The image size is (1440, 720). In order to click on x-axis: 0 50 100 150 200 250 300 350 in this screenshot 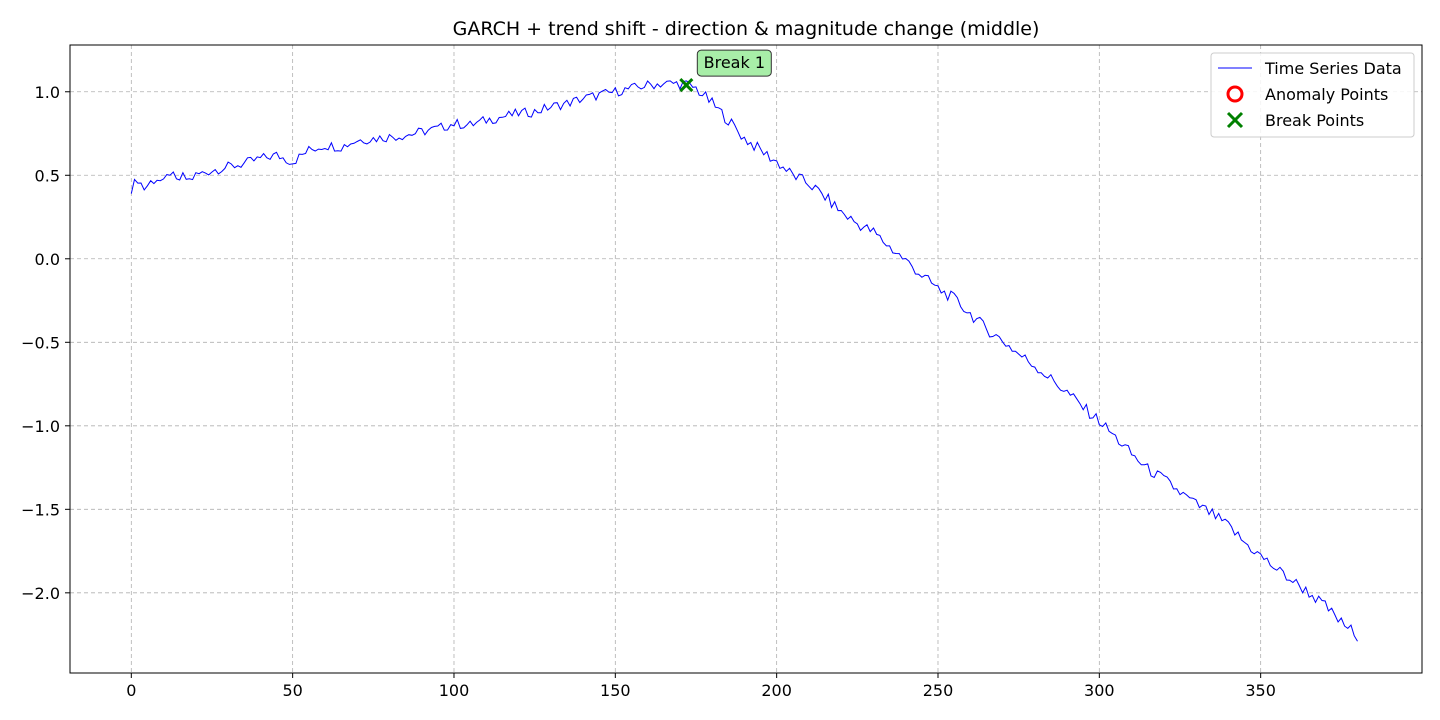, I will do `click(701, 686)`.